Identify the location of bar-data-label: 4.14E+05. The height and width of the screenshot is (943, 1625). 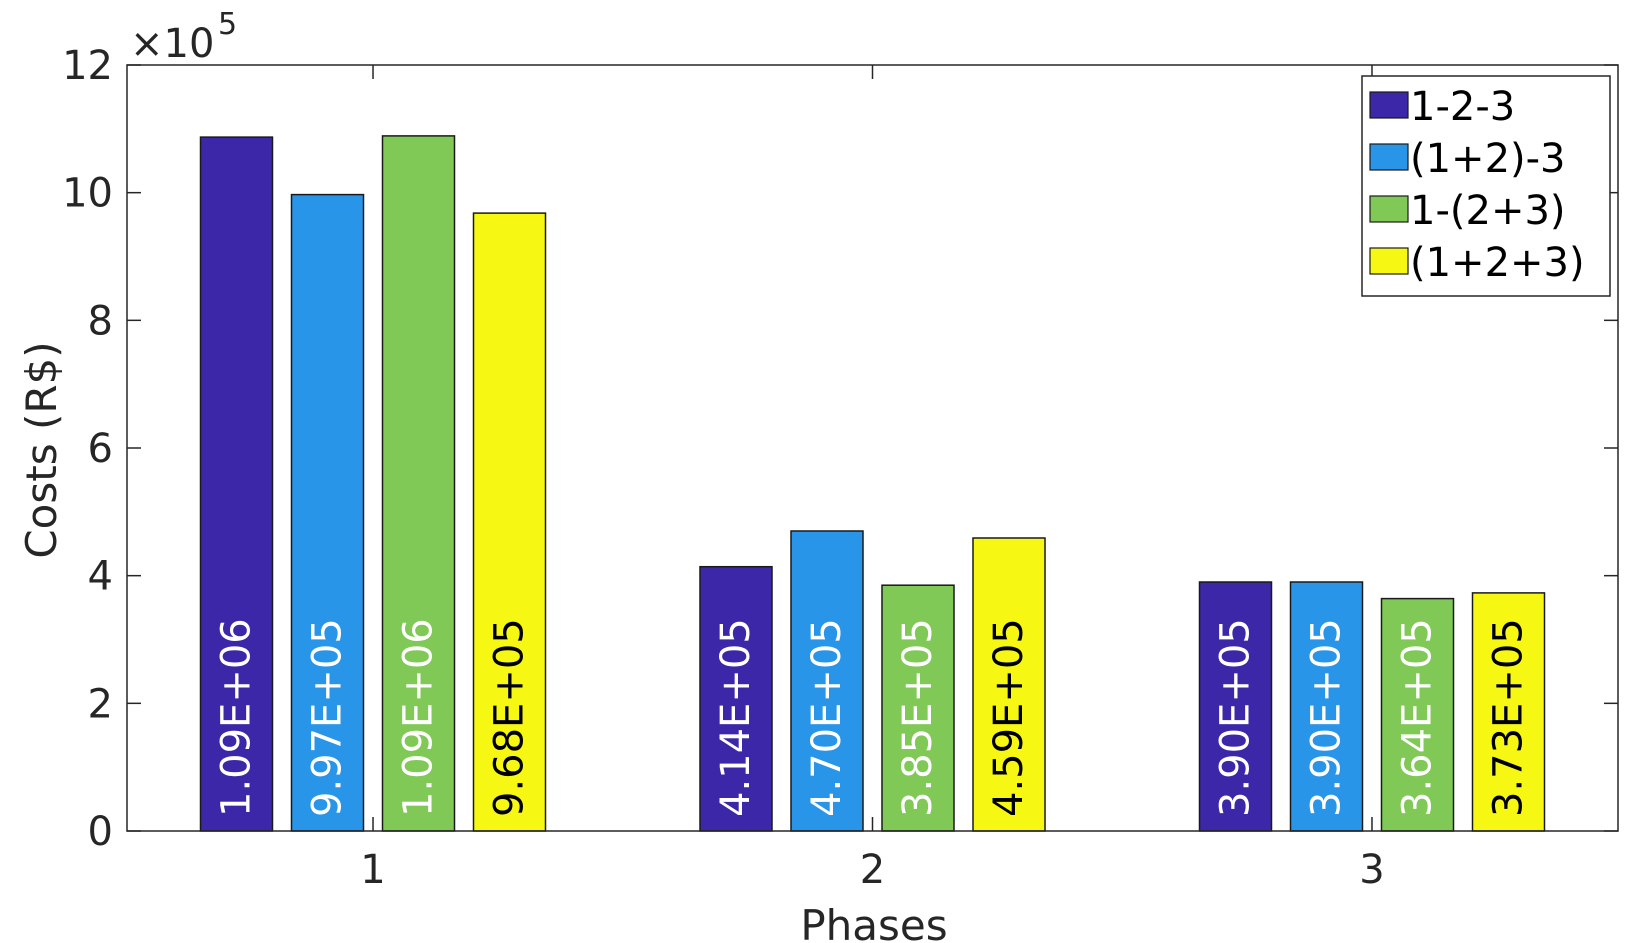
(736, 717).